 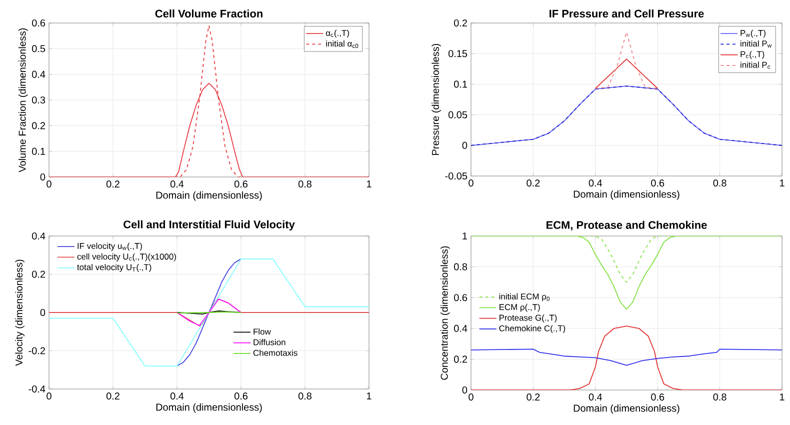 What do you see at coordinates (756, 44) in the screenshot?
I see `legend-label: initial P$_{w}$` at bounding box center [756, 44].